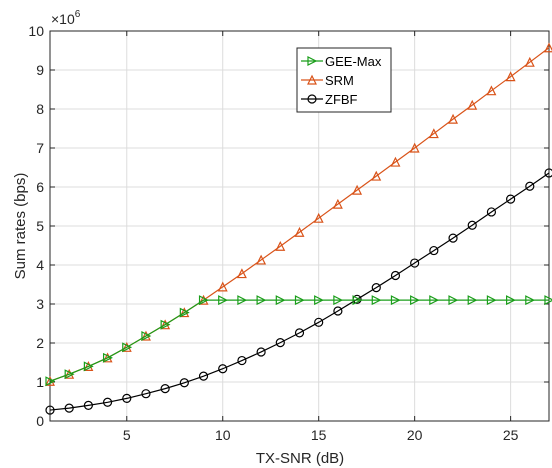 The image size is (552, 468). I want to click on x-tick-label: 25, so click(511, 435).